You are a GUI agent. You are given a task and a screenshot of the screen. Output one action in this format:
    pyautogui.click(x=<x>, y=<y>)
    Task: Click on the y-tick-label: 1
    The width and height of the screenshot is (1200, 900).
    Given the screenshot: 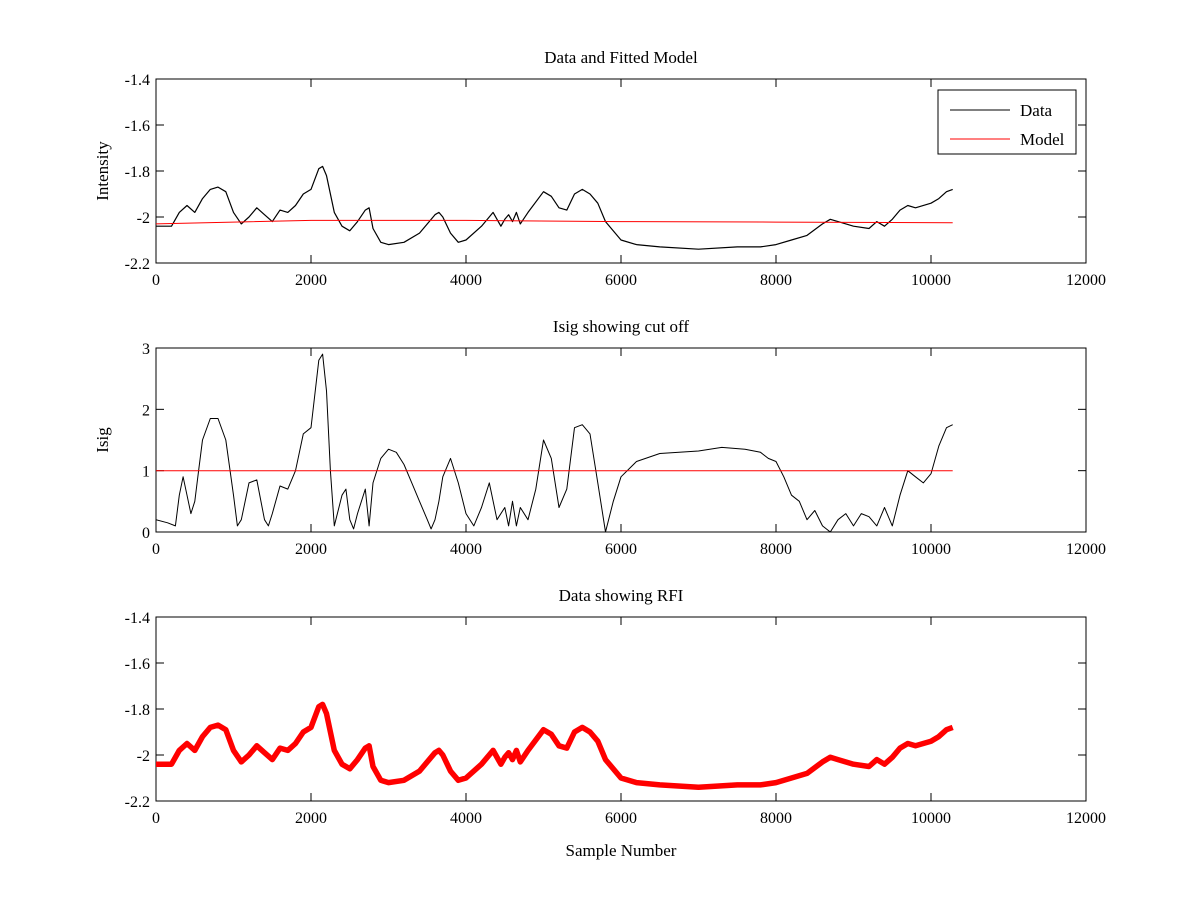 What is the action you would take?
    pyautogui.click(x=146, y=472)
    